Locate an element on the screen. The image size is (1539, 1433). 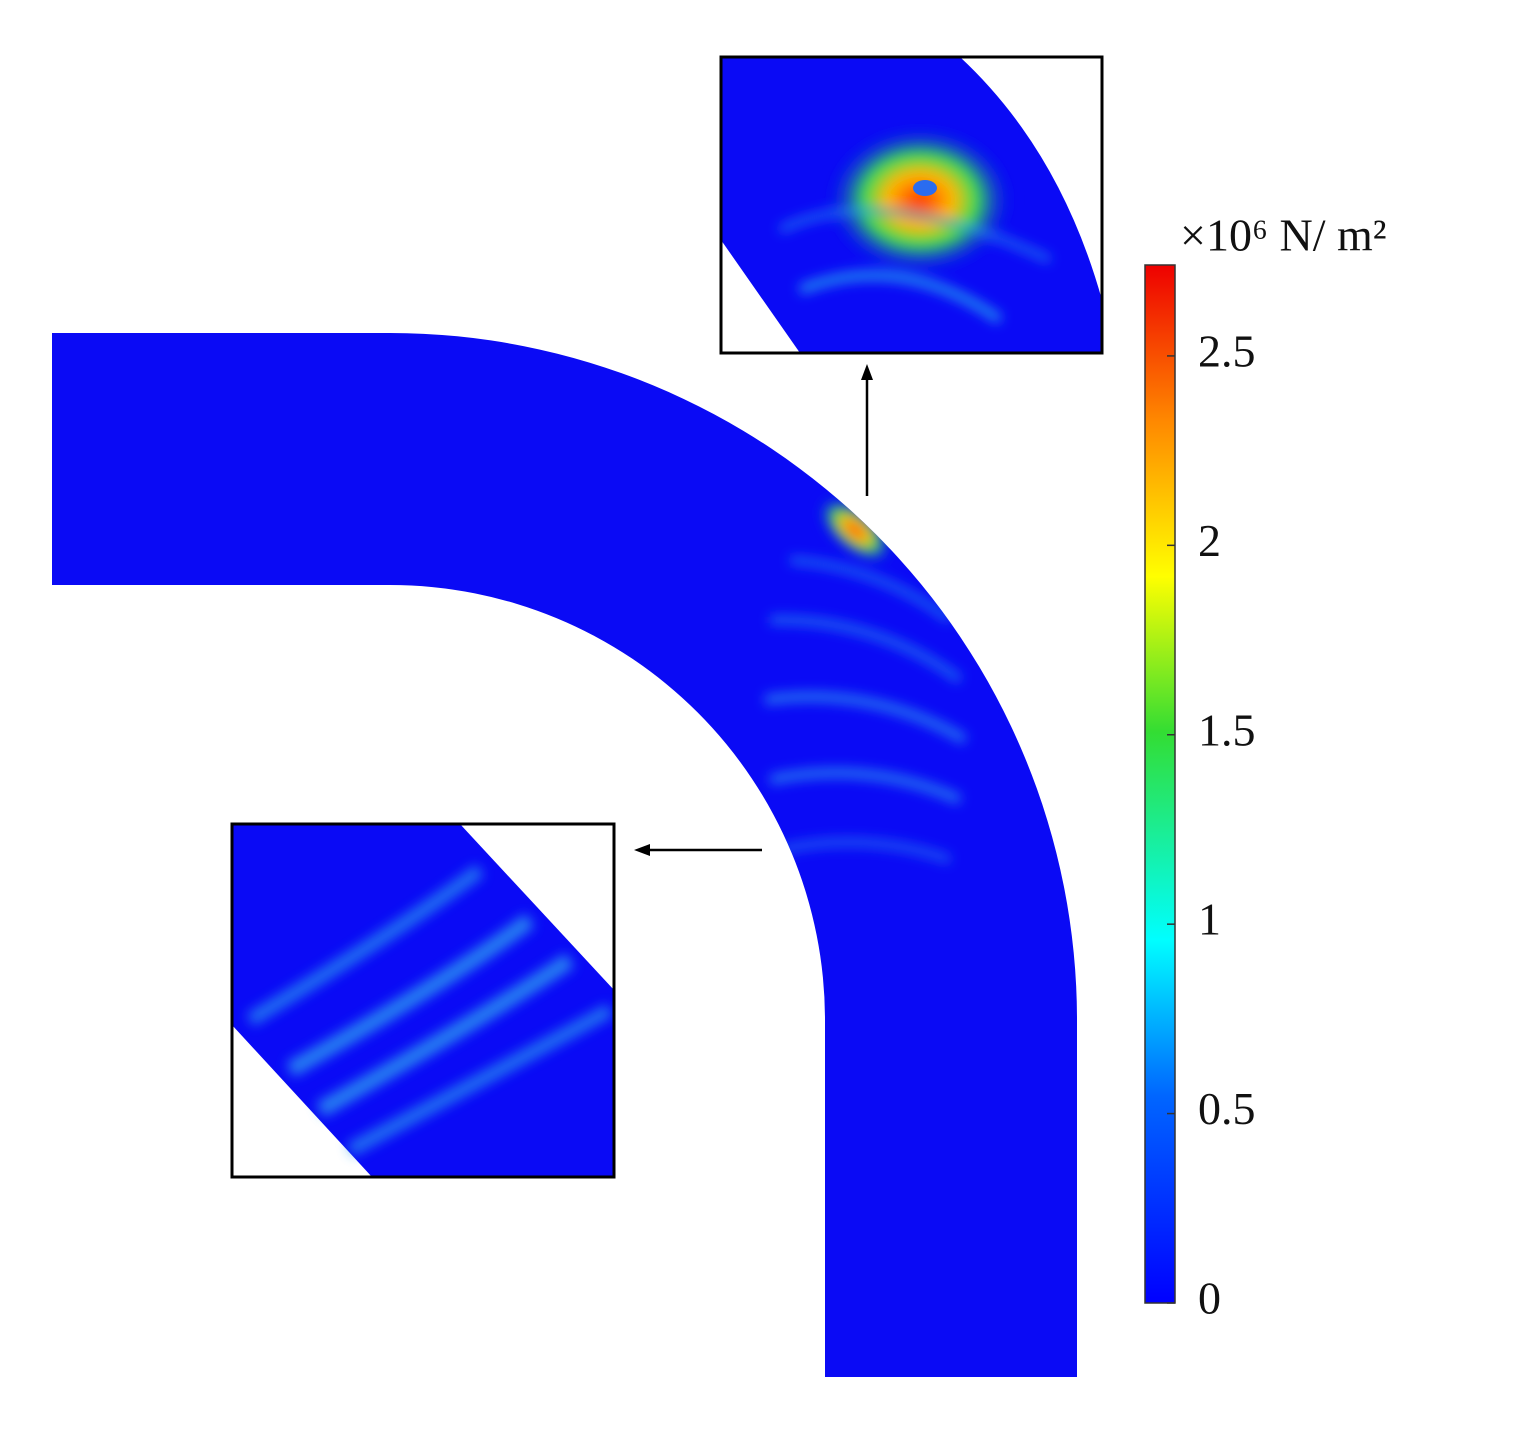
arrows is located at coordinates (753, 610).